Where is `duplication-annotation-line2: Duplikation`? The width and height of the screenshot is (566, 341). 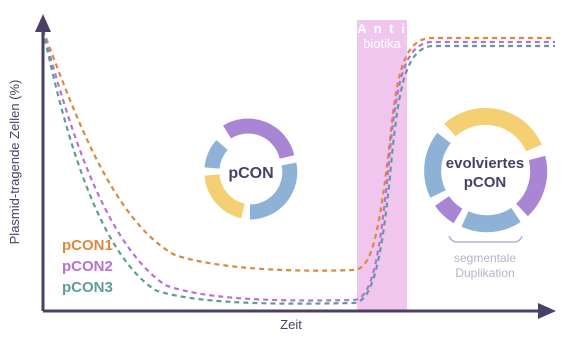
duplication-annotation-line2: Duplikation is located at coordinates (484, 273).